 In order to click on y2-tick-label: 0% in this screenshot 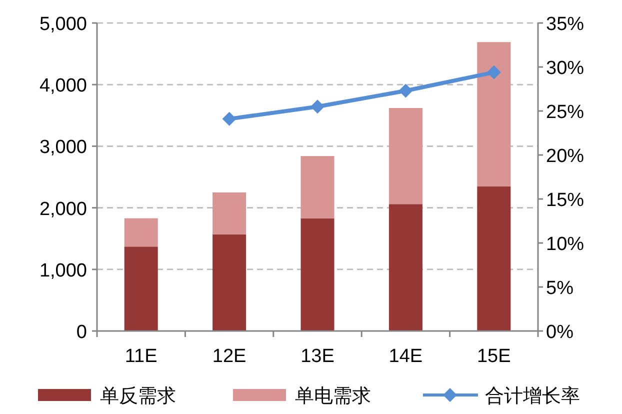, I will do `click(560, 332)`.